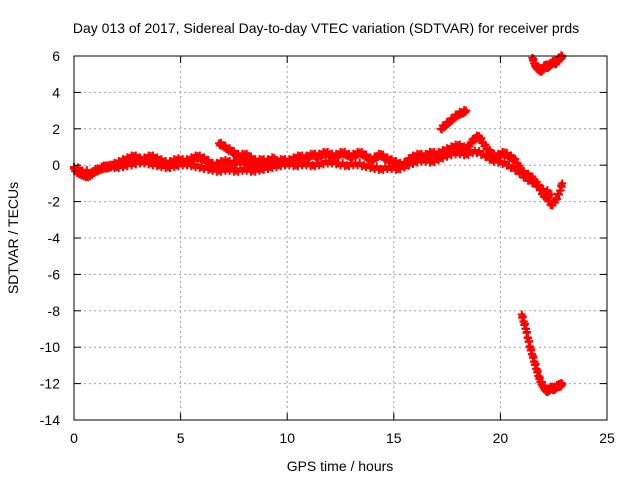 This screenshot has width=640, height=485. What do you see at coordinates (56, 56) in the screenshot?
I see `y-tick-label: 6` at bounding box center [56, 56].